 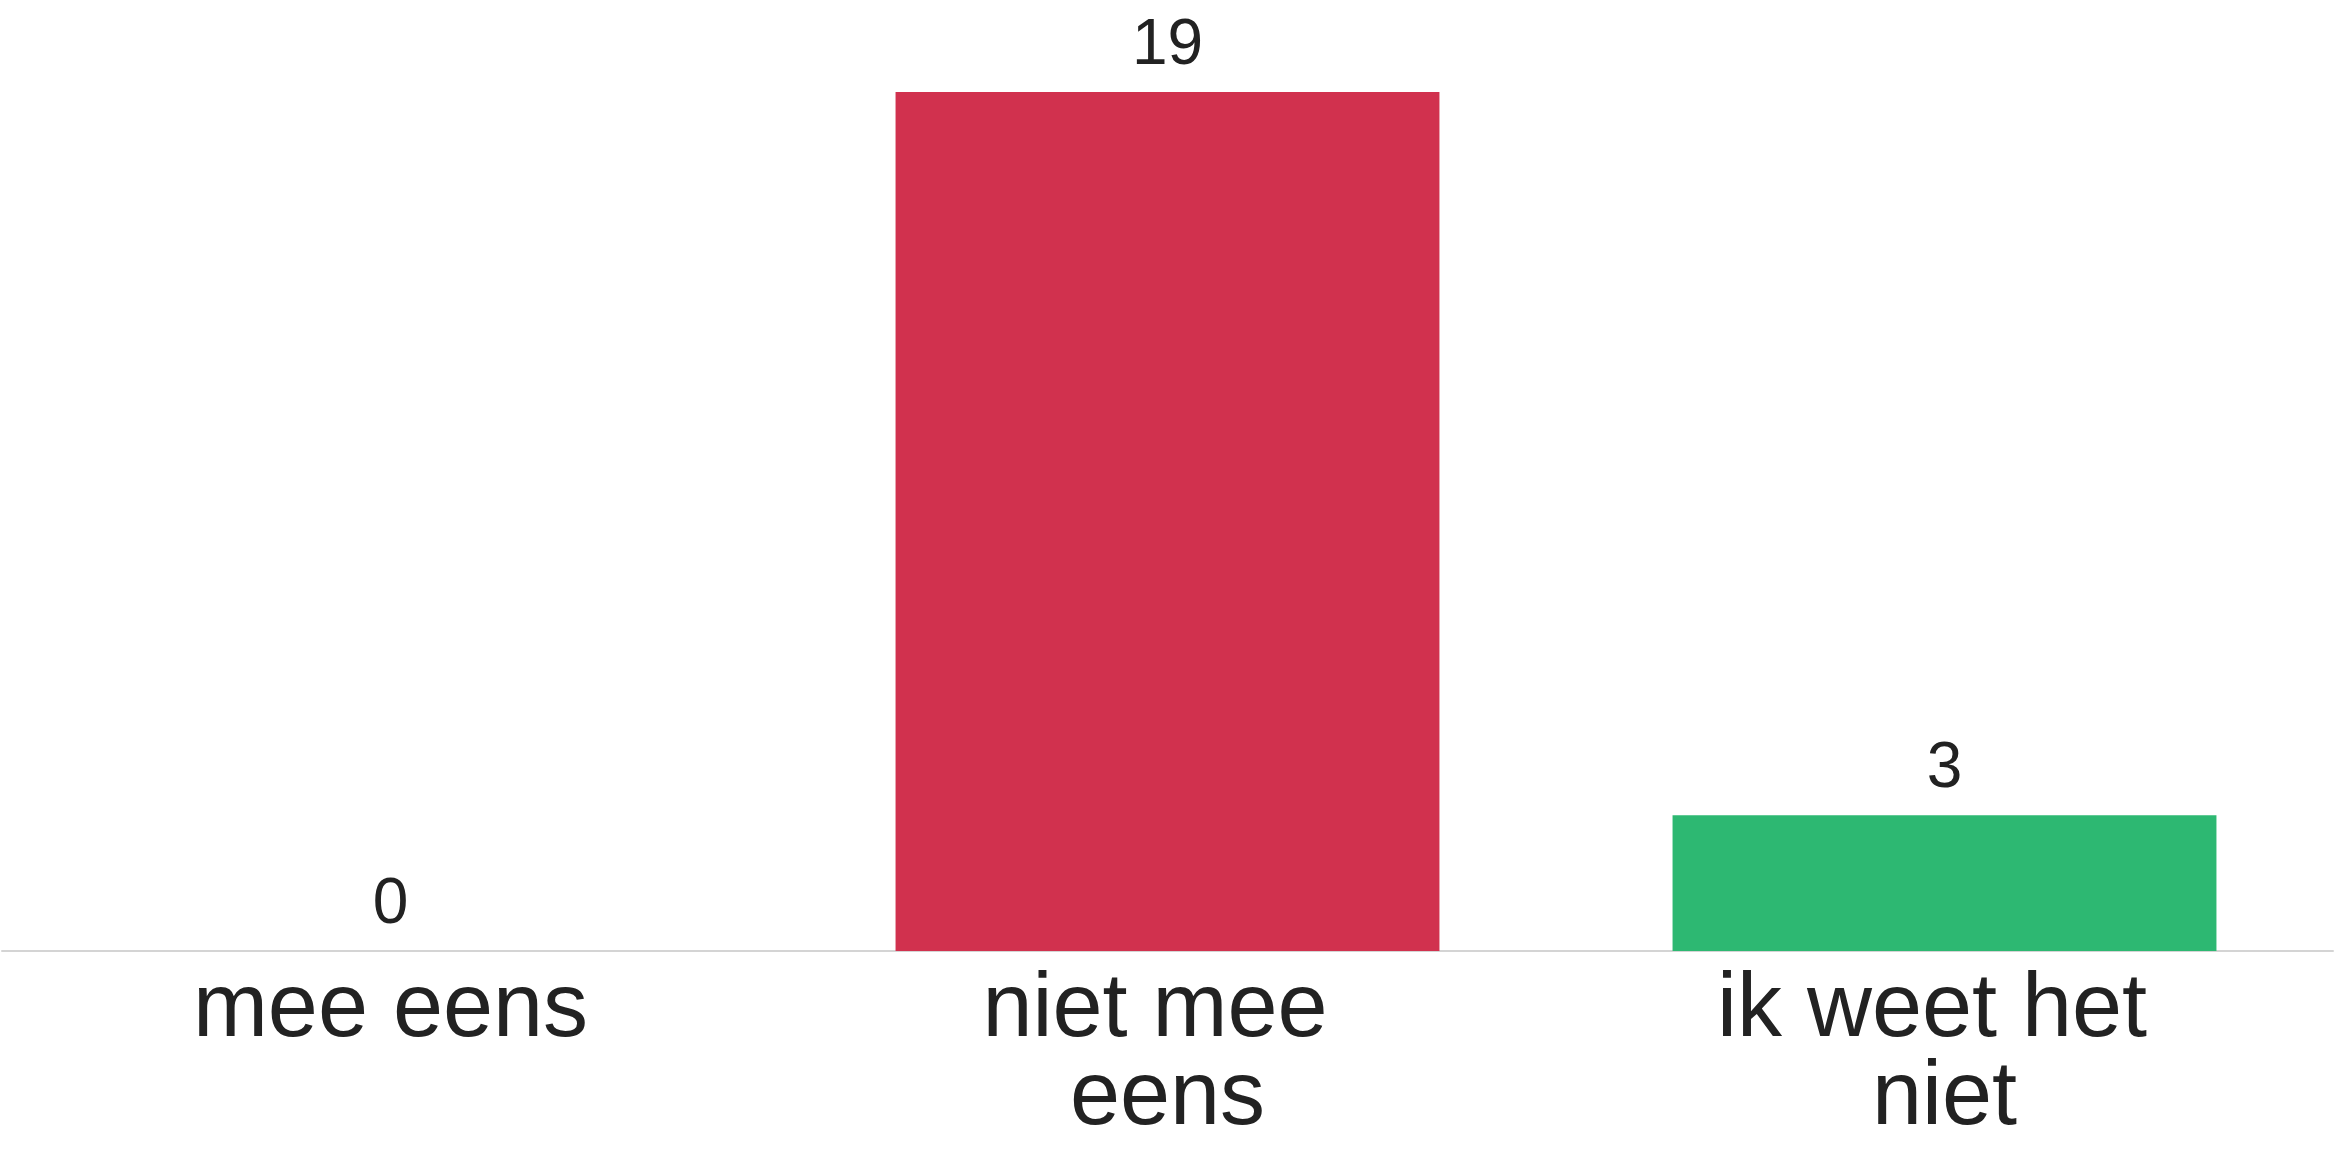 What do you see at coordinates (1167, 1049) in the screenshot?
I see `x-tick-label: niet mee eens` at bounding box center [1167, 1049].